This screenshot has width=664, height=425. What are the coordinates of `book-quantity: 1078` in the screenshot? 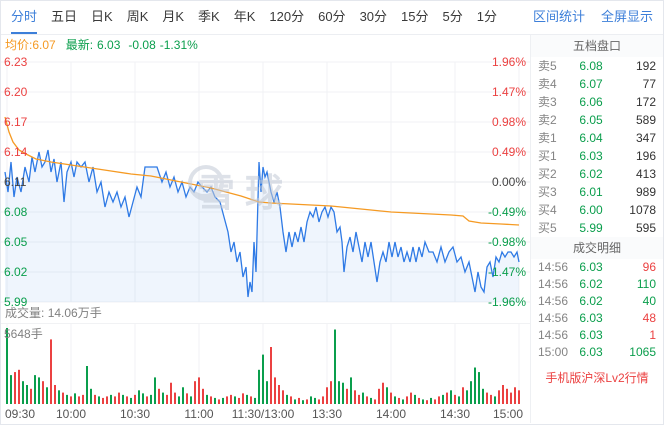 It's located at (642, 210).